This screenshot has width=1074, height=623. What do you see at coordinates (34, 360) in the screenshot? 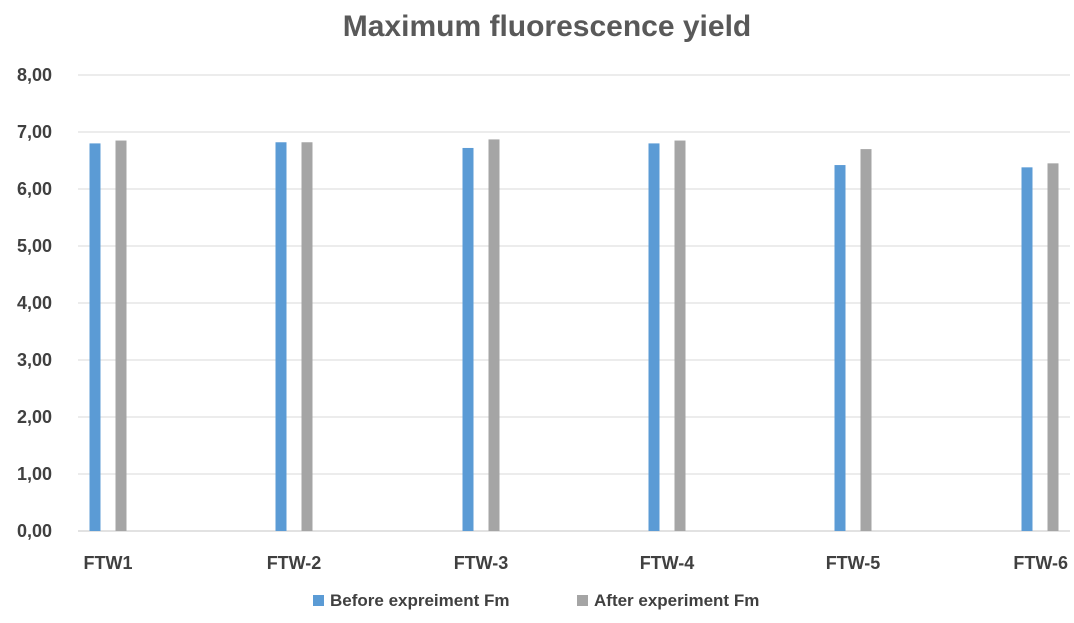
I see `y-tick-label: 3,00` at bounding box center [34, 360].